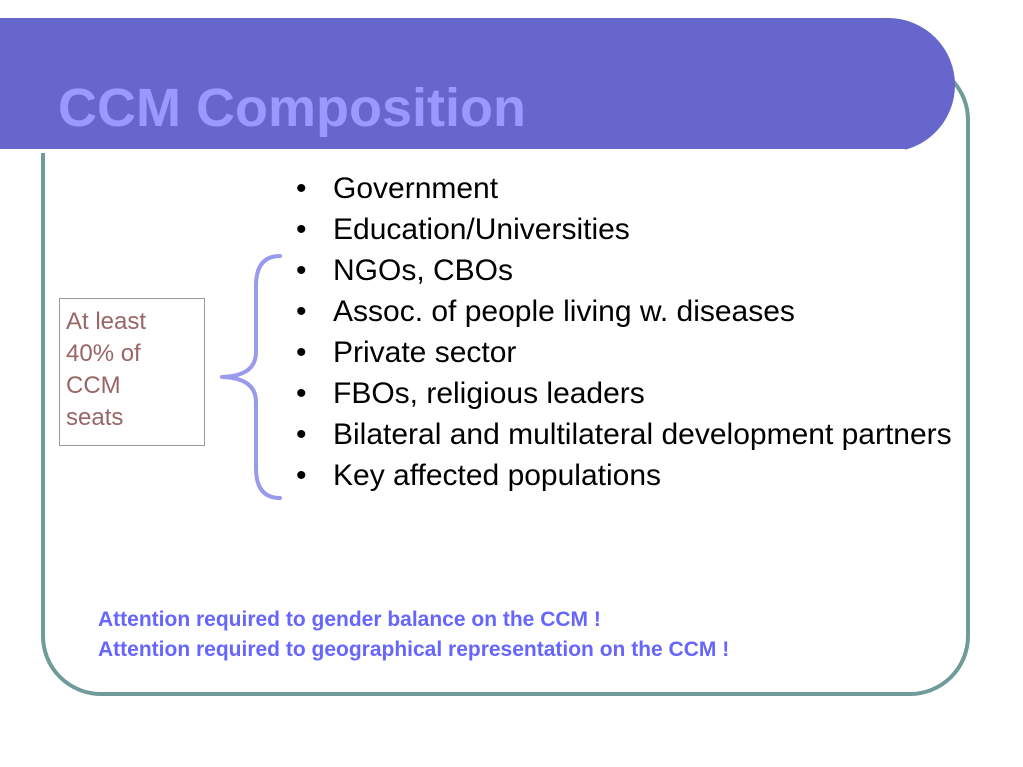  What do you see at coordinates (626, 311) in the screenshot?
I see `list-item: Assoc. of people living w. diseases` at bounding box center [626, 311].